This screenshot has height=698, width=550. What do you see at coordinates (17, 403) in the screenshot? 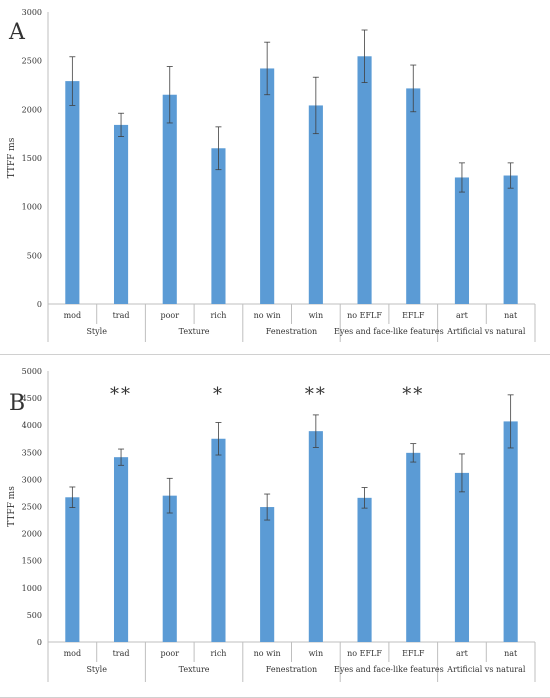
I see `chart-b-panel-label: B` at bounding box center [17, 403].